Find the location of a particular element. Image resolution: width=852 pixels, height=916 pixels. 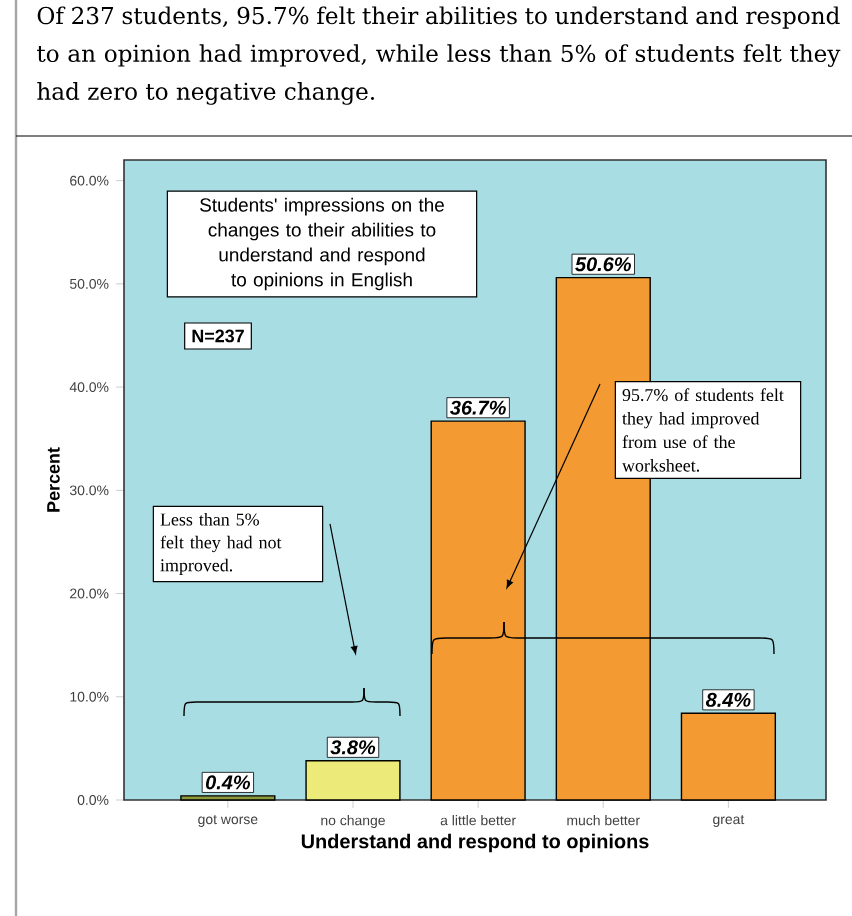

data-label: 0.4% is located at coordinates (228, 782).